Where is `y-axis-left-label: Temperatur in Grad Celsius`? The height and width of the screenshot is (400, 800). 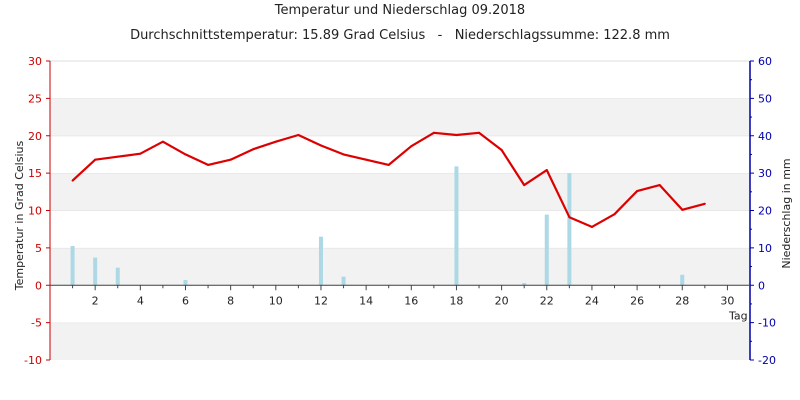
y-axis-left-label: Temperatur in Grad Celsius is located at coordinates (19, 216).